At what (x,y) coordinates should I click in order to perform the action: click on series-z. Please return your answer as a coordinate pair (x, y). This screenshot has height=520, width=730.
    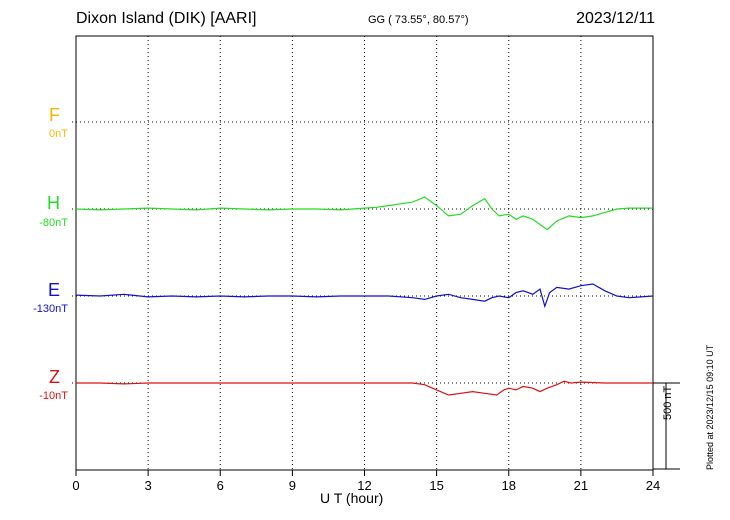
    Looking at the image, I should click on (364, 388).